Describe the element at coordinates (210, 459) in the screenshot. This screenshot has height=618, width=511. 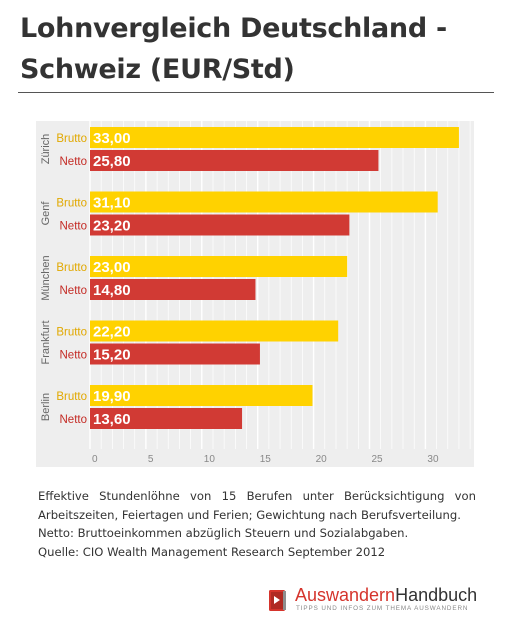
I see `x-tick-label: 10` at that location.